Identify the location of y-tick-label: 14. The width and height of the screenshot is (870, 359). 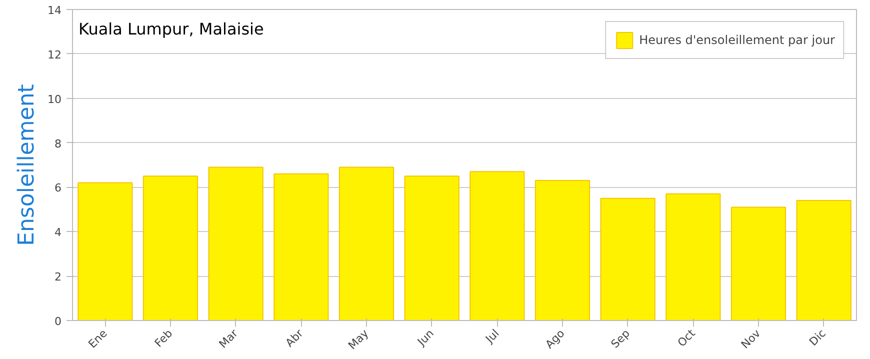
(55, 10).